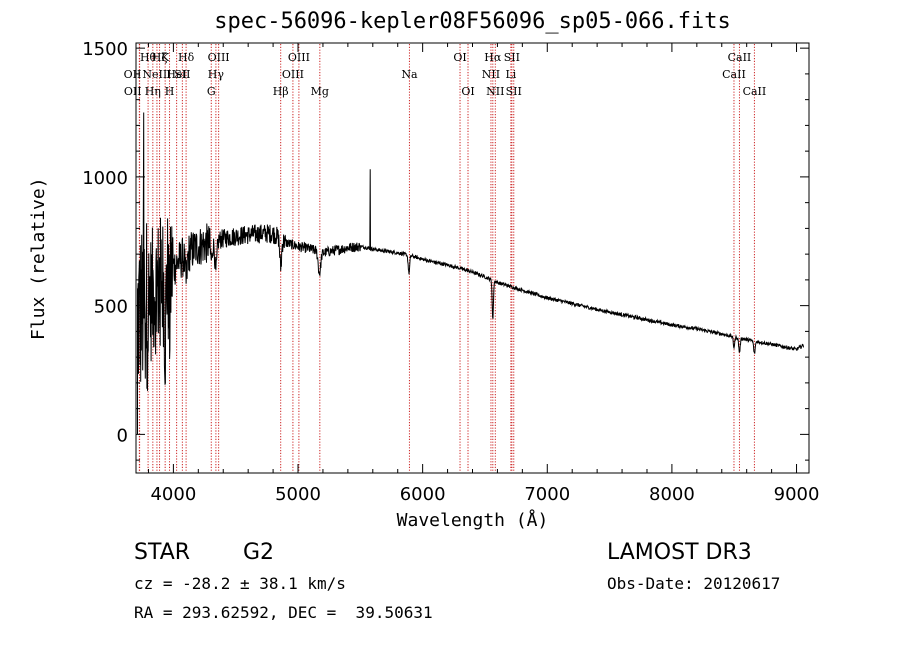 Image resolution: width=900 pixels, height=649 pixels. I want to click on line-marker-label: NeIII, so click(156, 74).